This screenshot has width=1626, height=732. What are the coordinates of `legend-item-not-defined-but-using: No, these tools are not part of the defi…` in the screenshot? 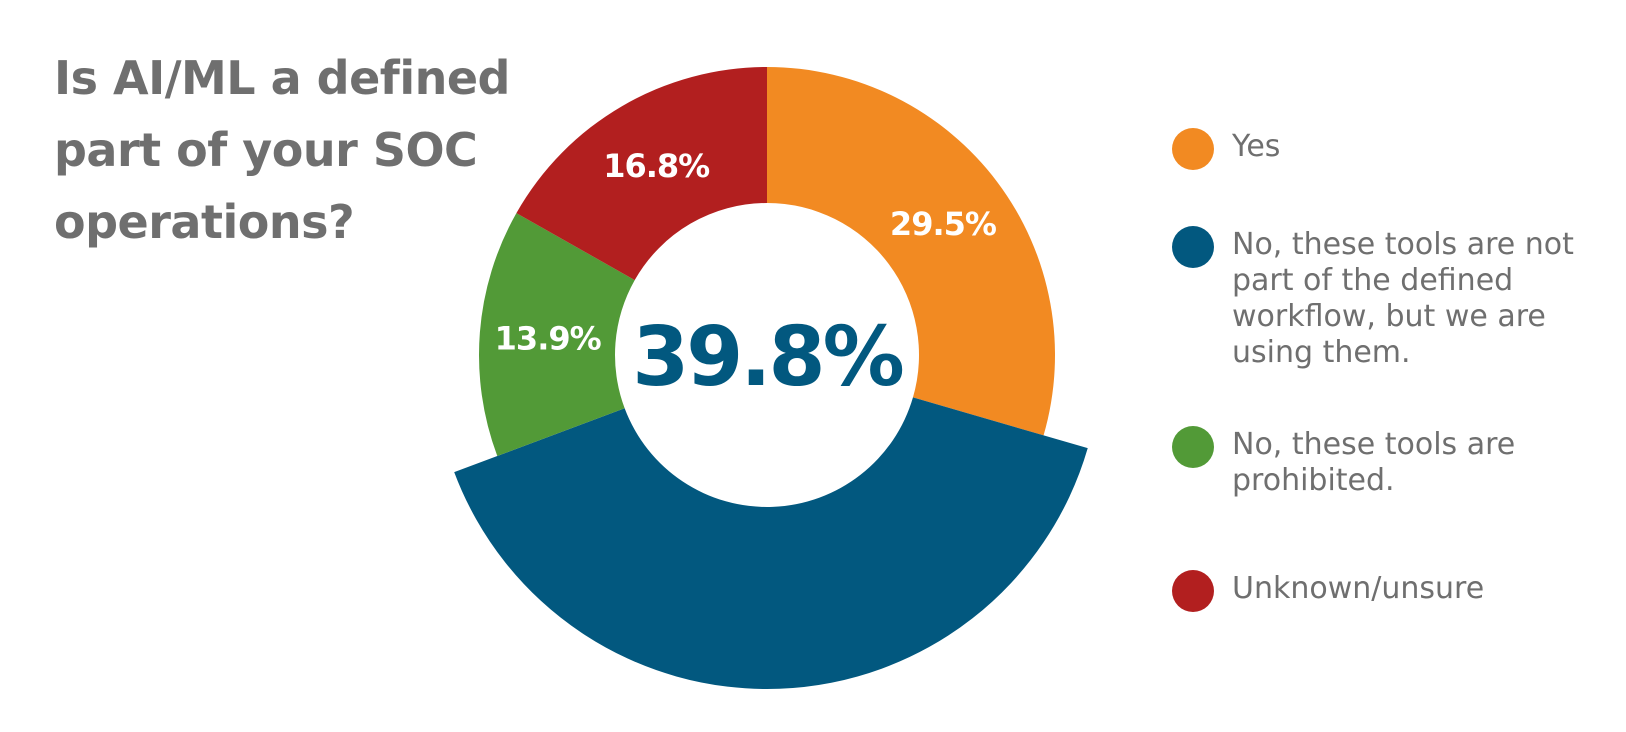 It's located at (1392, 298).